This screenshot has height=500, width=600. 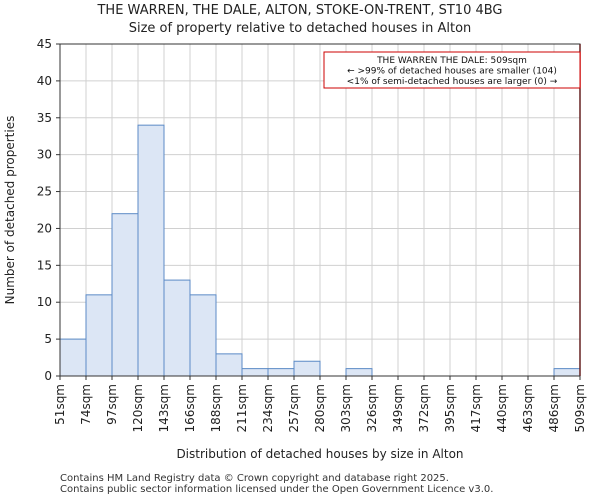 What do you see at coordinates (44, 302) in the screenshot?
I see `y-tick-label: 10` at bounding box center [44, 302].